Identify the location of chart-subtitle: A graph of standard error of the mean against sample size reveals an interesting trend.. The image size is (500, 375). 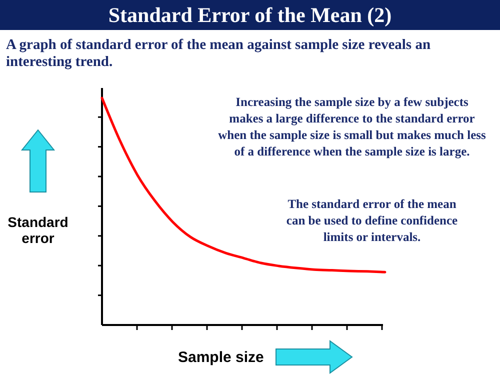
(218, 53).